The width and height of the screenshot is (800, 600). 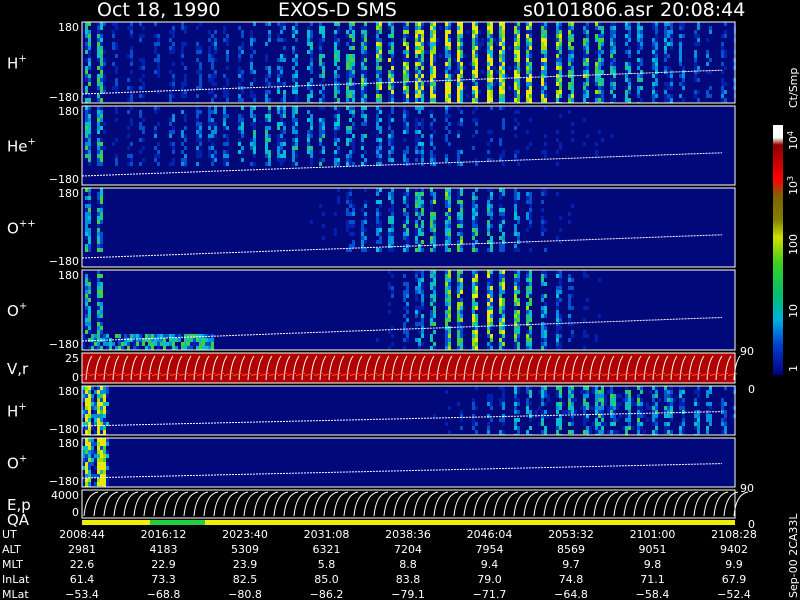 I want to click on table-cell: −53.4, so click(x=82, y=594).